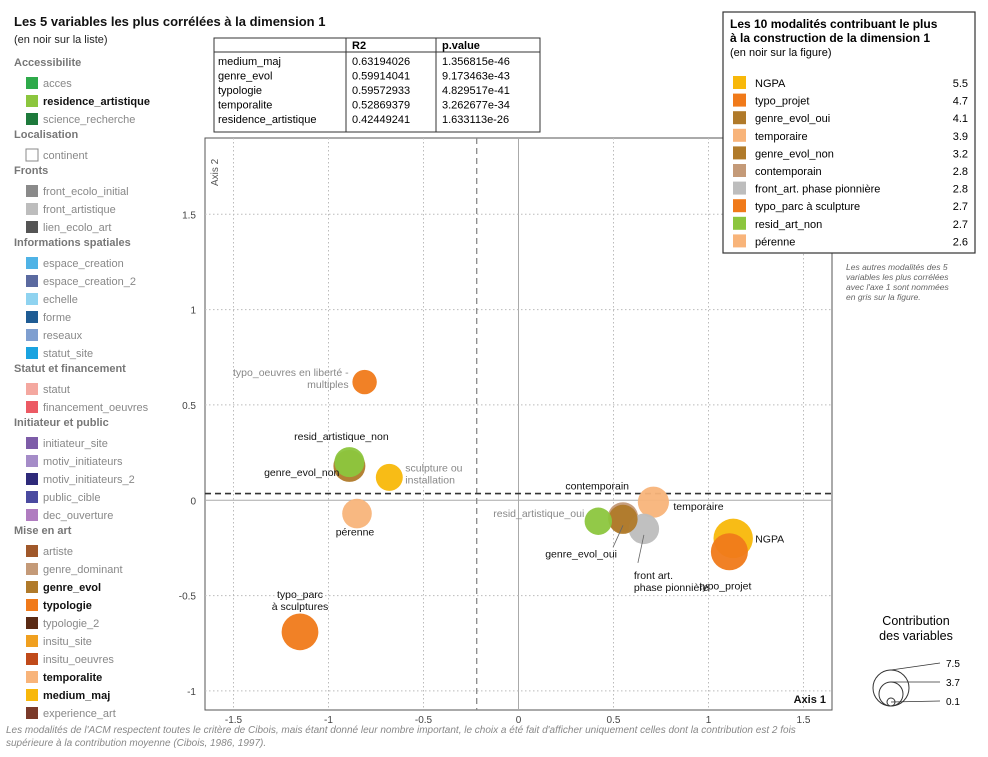  Describe the element at coordinates (79, 210) in the screenshot. I see `legend-item-label: front_artistique` at that location.